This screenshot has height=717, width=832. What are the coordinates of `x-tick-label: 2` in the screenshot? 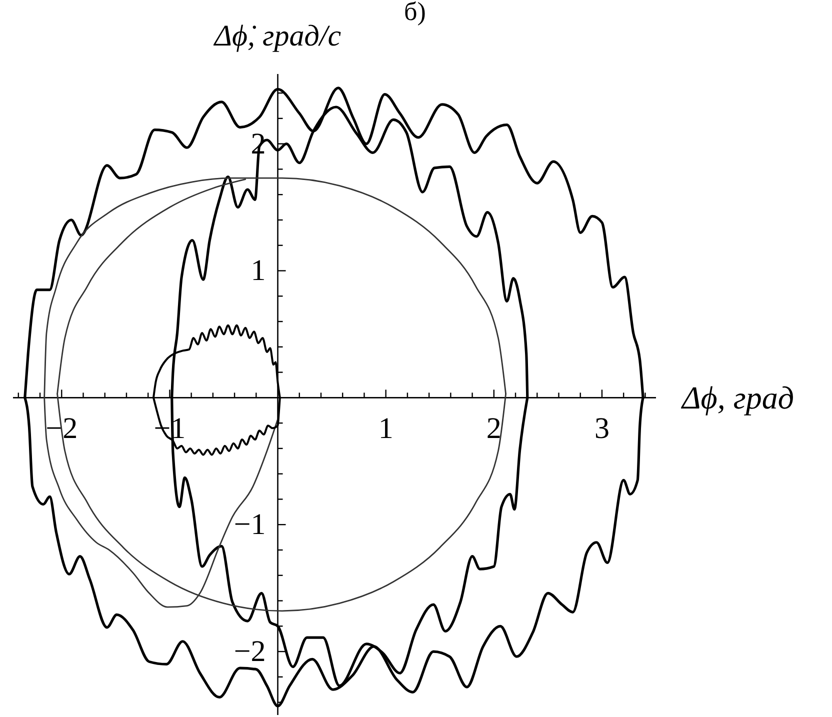 It's located at (494, 429).